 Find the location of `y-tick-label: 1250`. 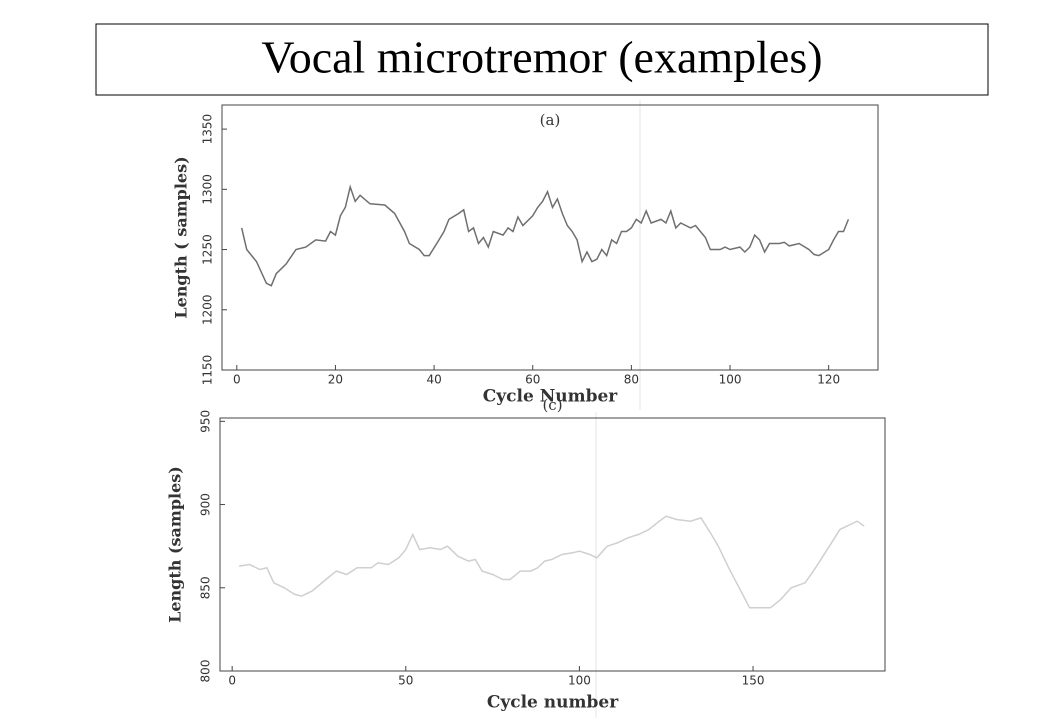

y-tick-label: 1250 is located at coordinates (208, 249).